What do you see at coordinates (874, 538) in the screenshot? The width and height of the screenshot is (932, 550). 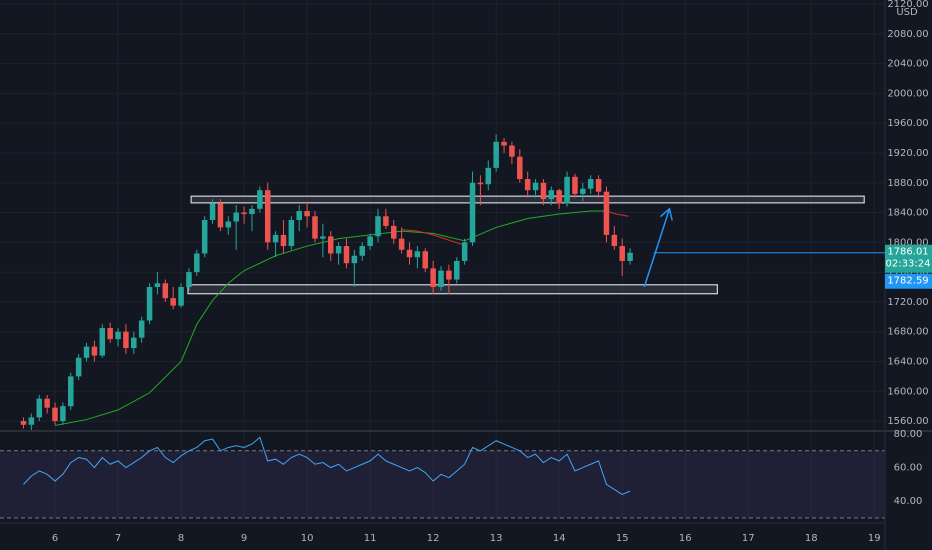 I see `x-tick-label: 19` at bounding box center [874, 538].